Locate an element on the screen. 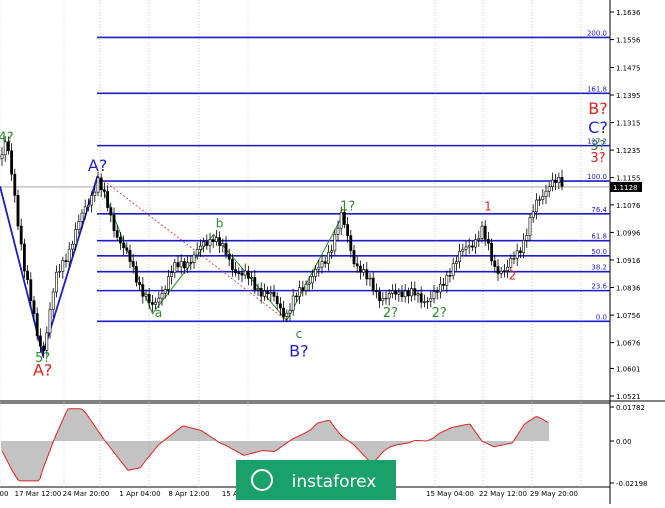  price-tick-label: 1.1556 is located at coordinates (628, 41).